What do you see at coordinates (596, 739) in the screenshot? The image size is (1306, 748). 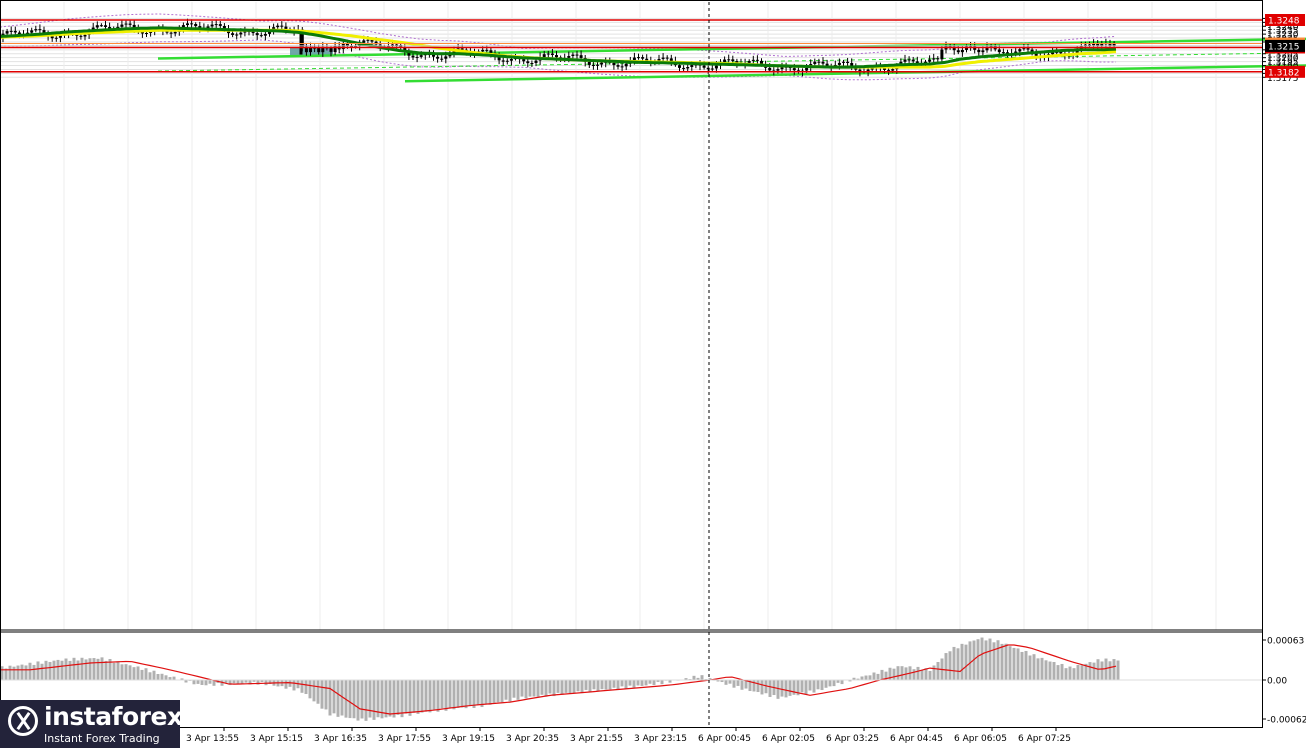 I see `time-tick-label: 3 Apr 21:55` at bounding box center [596, 739].